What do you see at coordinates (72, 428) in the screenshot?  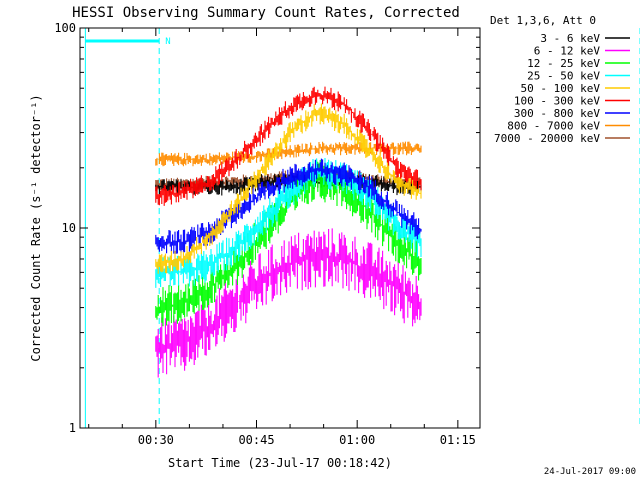 I see `y-tick-label: 1` at bounding box center [72, 428].